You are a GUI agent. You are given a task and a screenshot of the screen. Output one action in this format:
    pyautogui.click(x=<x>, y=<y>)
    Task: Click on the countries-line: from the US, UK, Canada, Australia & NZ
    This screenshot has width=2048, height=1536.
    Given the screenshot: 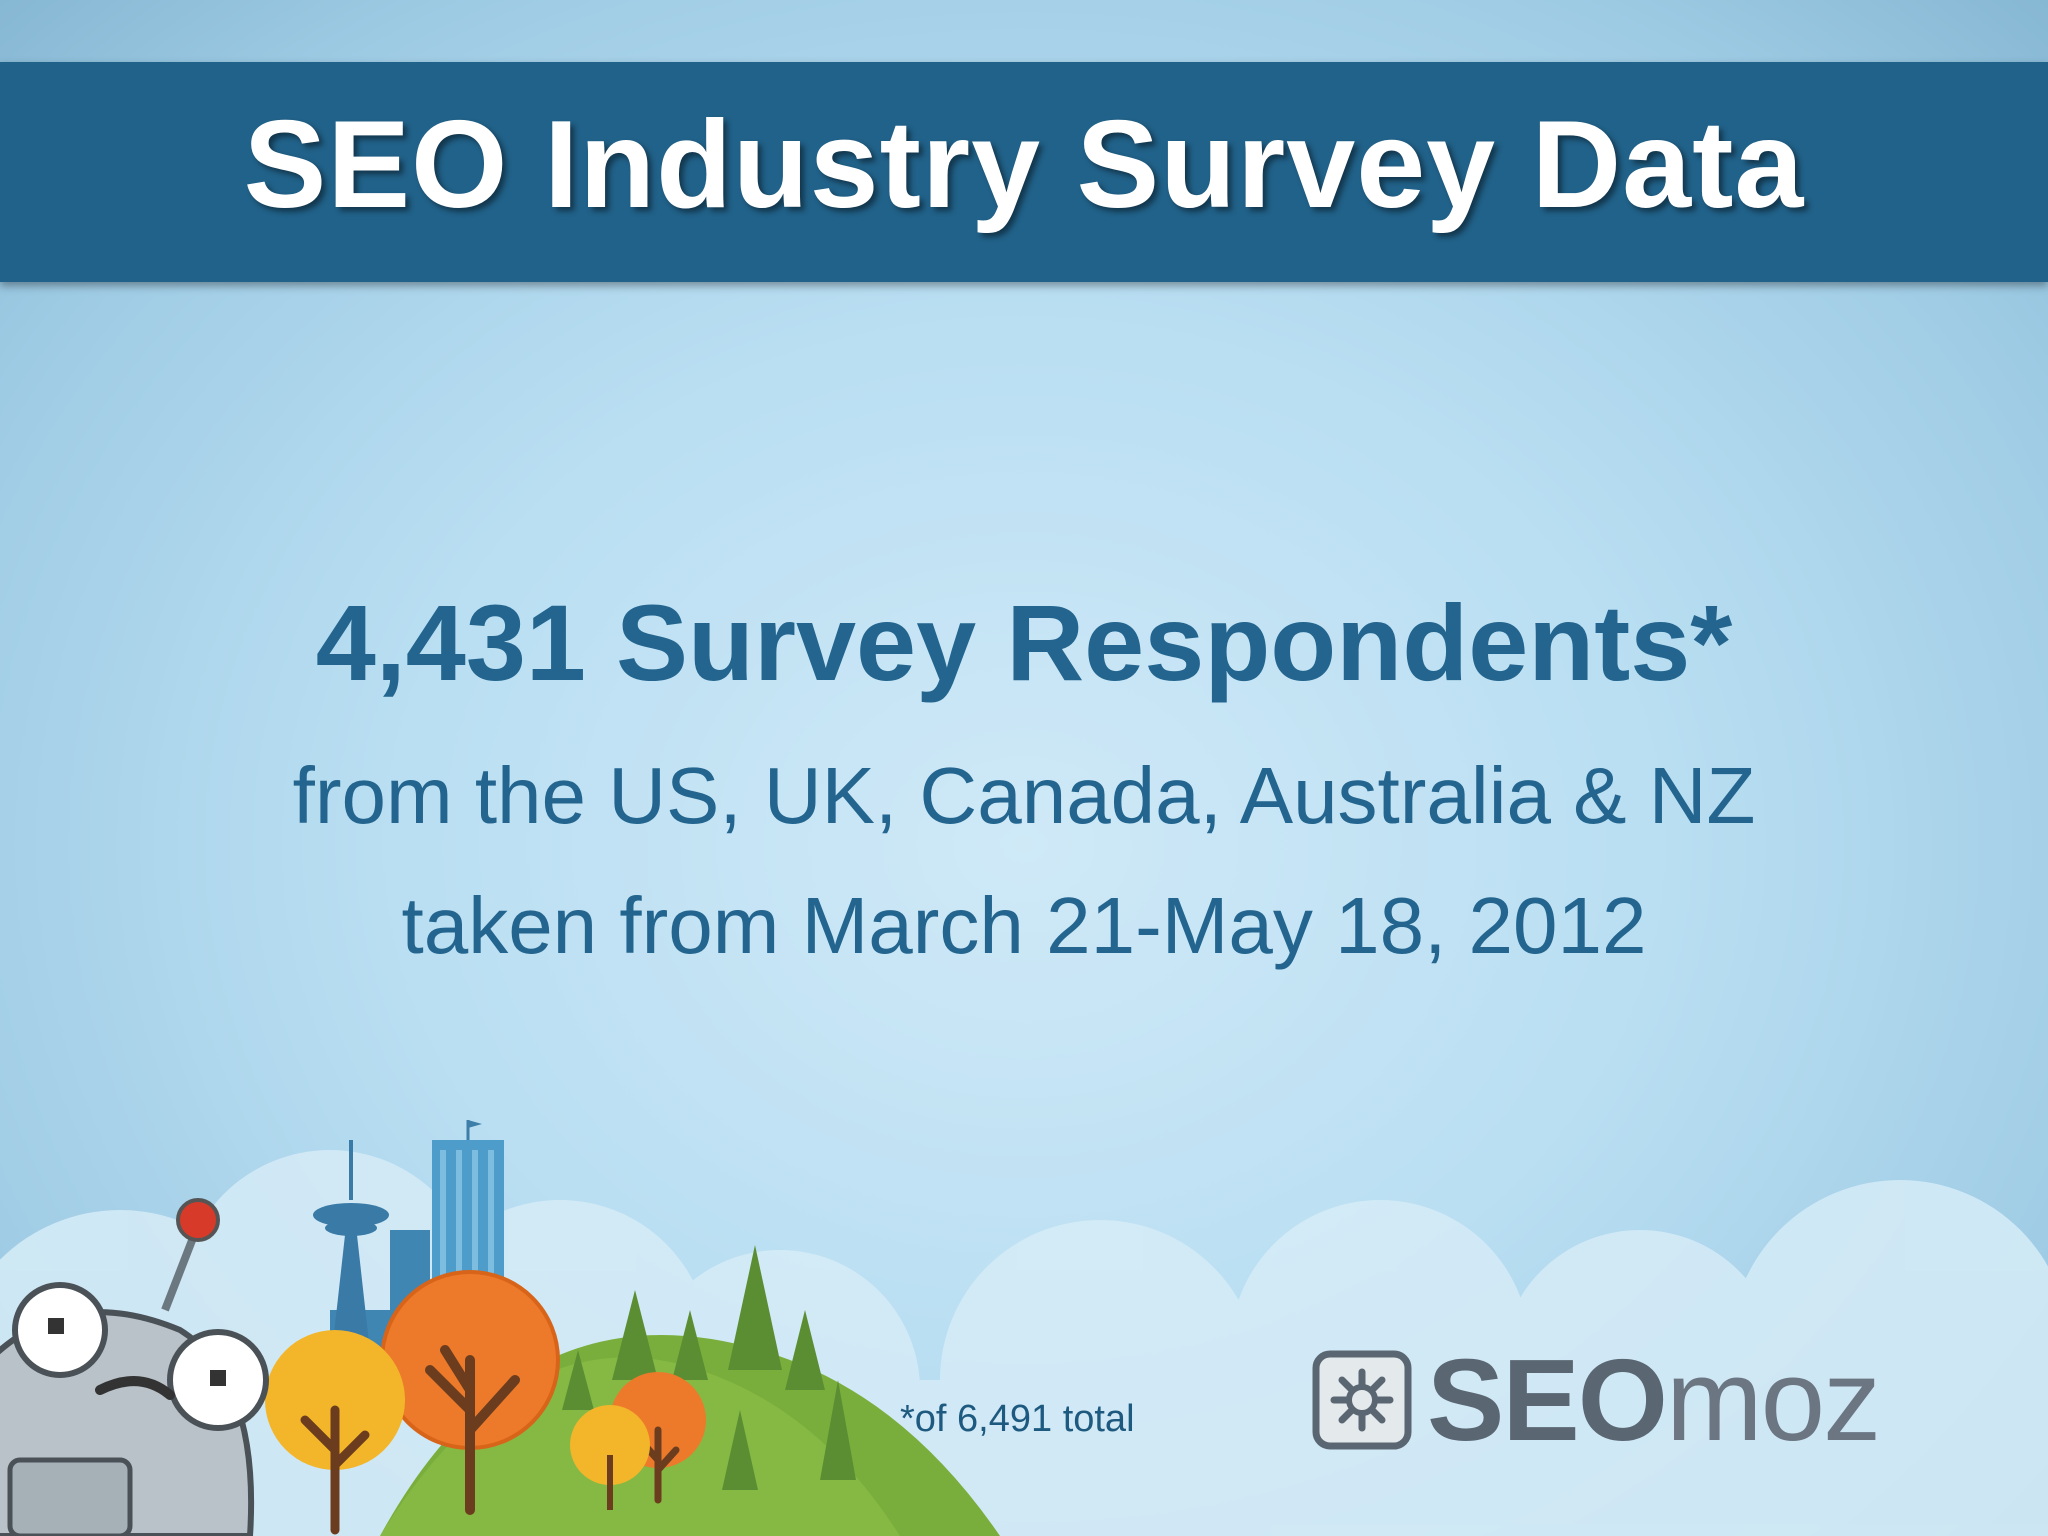 What is the action you would take?
    pyautogui.click(x=1024, y=795)
    